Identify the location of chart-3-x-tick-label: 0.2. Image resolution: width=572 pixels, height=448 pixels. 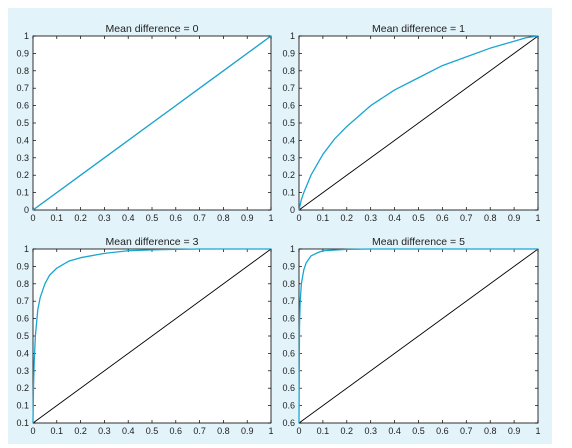
(80, 431).